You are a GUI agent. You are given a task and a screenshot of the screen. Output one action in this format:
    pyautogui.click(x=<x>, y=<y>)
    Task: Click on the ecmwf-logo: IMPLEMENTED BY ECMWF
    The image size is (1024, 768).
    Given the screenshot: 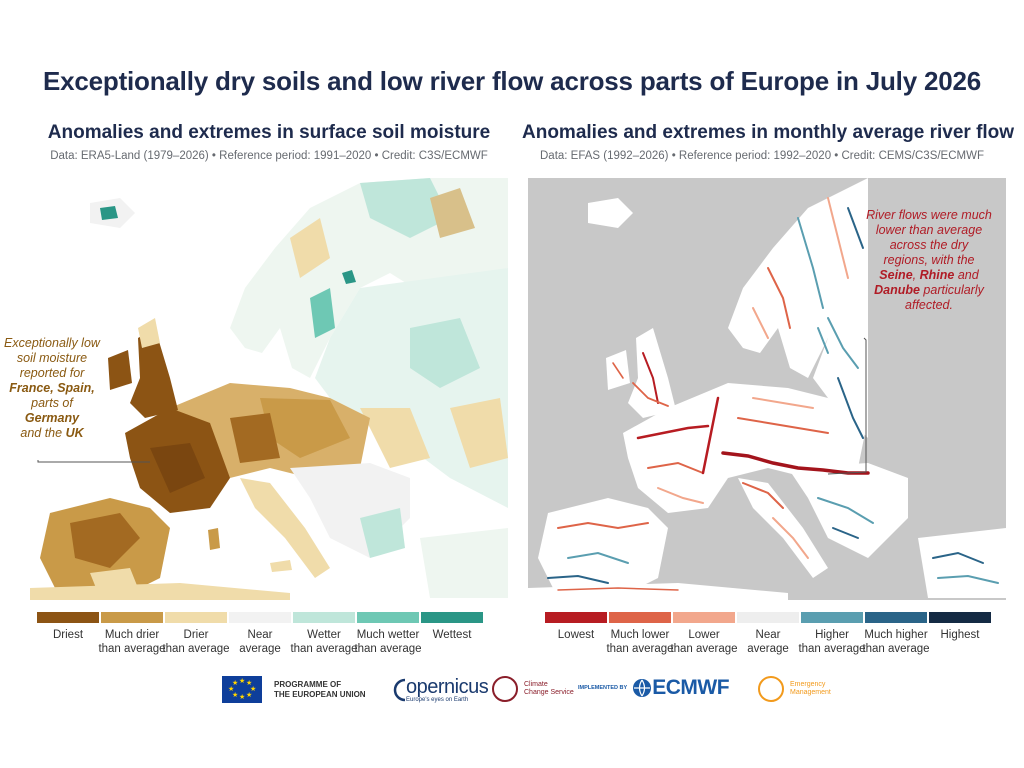 What is the action you would take?
    pyautogui.click(x=654, y=688)
    